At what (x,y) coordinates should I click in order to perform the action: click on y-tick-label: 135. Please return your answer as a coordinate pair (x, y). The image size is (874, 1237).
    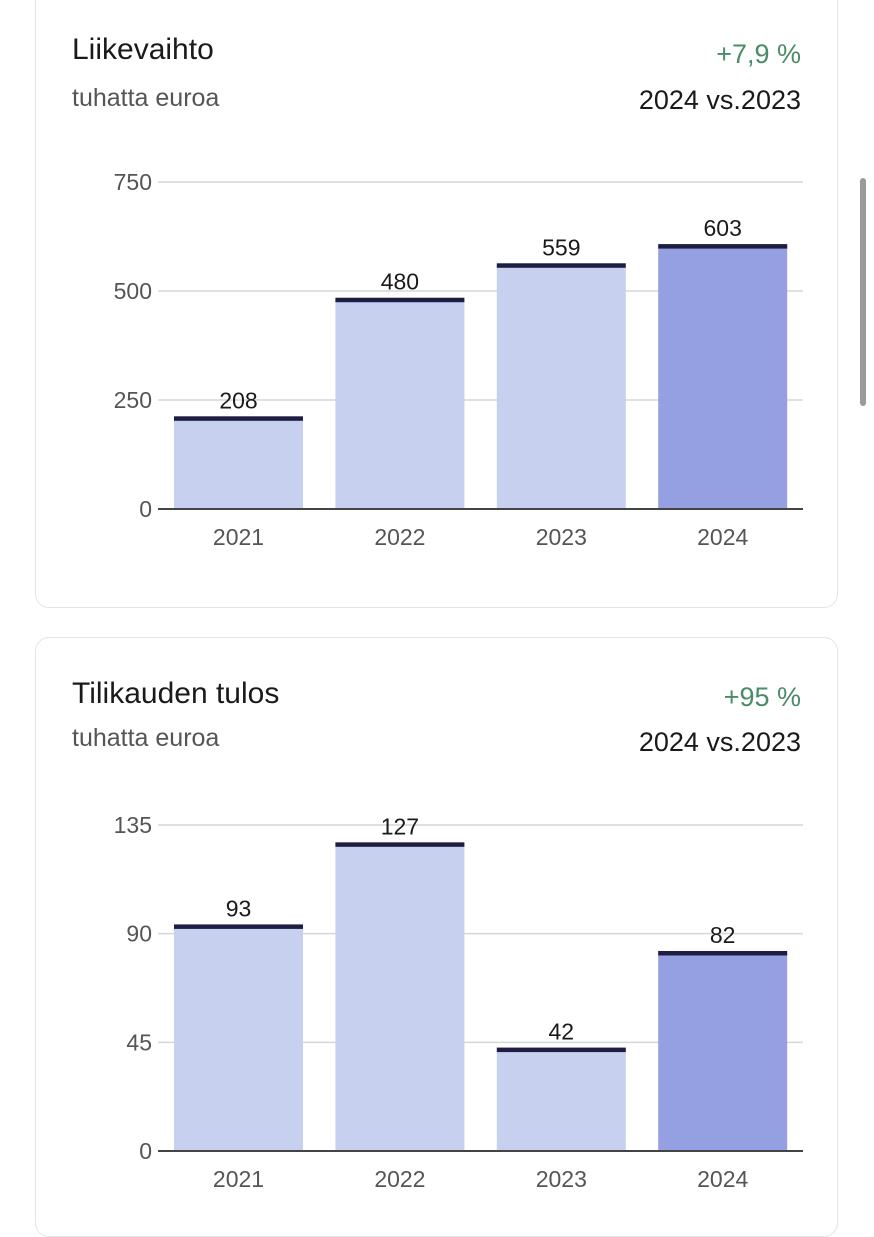
    Looking at the image, I should click on (133, 825).